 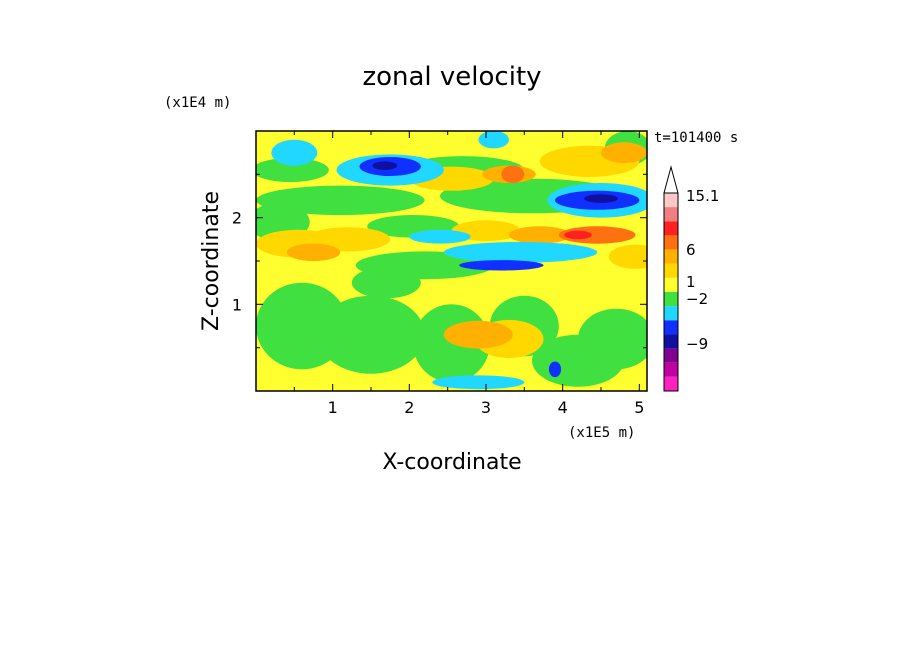 What do you see at coordinates (237, 304) in the screenshot?
I see `y-tick-label-1: 1` at bounding box center [237, 304].